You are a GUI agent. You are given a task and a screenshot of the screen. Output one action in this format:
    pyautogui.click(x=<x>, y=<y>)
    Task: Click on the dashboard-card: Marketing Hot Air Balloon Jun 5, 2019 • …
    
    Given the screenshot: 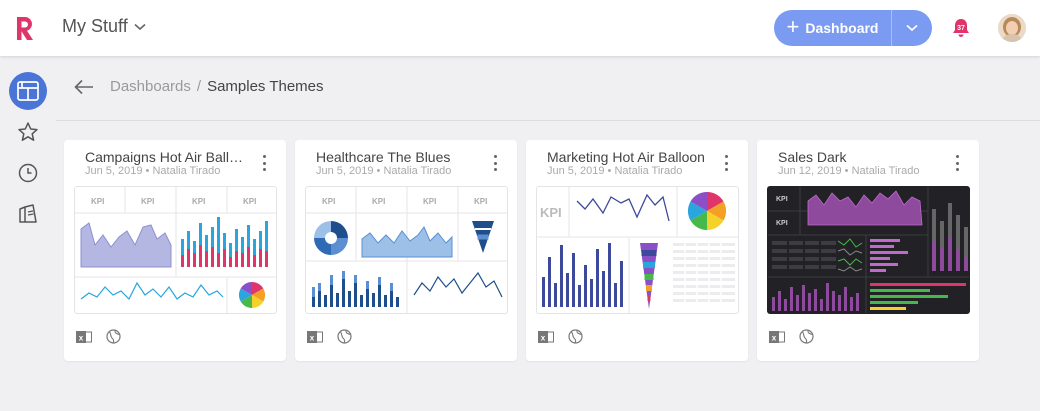 What is the action you would take?
    pyautogui.click(x=637, y=250)
    